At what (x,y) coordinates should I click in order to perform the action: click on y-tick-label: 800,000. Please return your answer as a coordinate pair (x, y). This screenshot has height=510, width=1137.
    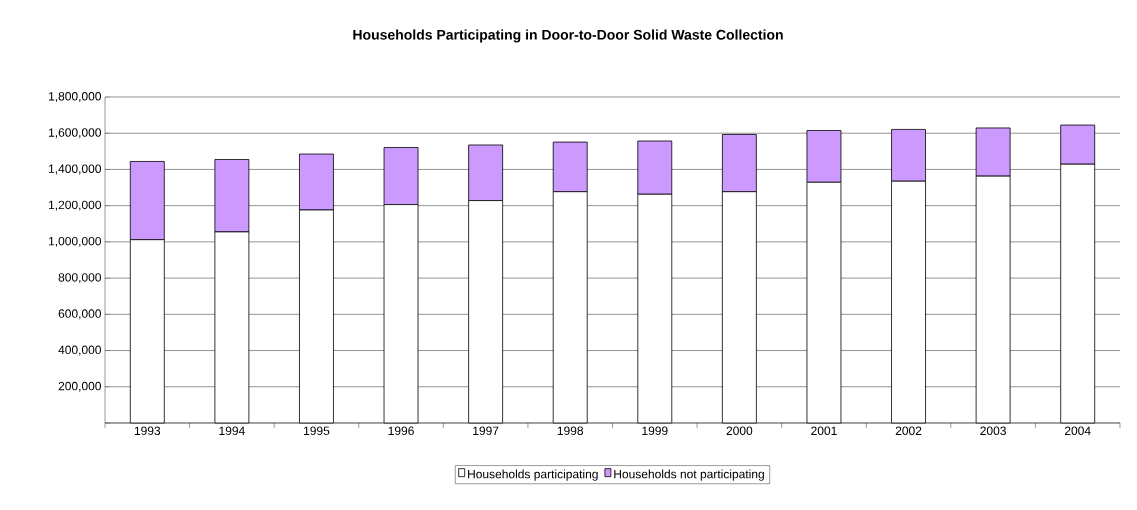
    Looking at the image, I should click on (80, 278).